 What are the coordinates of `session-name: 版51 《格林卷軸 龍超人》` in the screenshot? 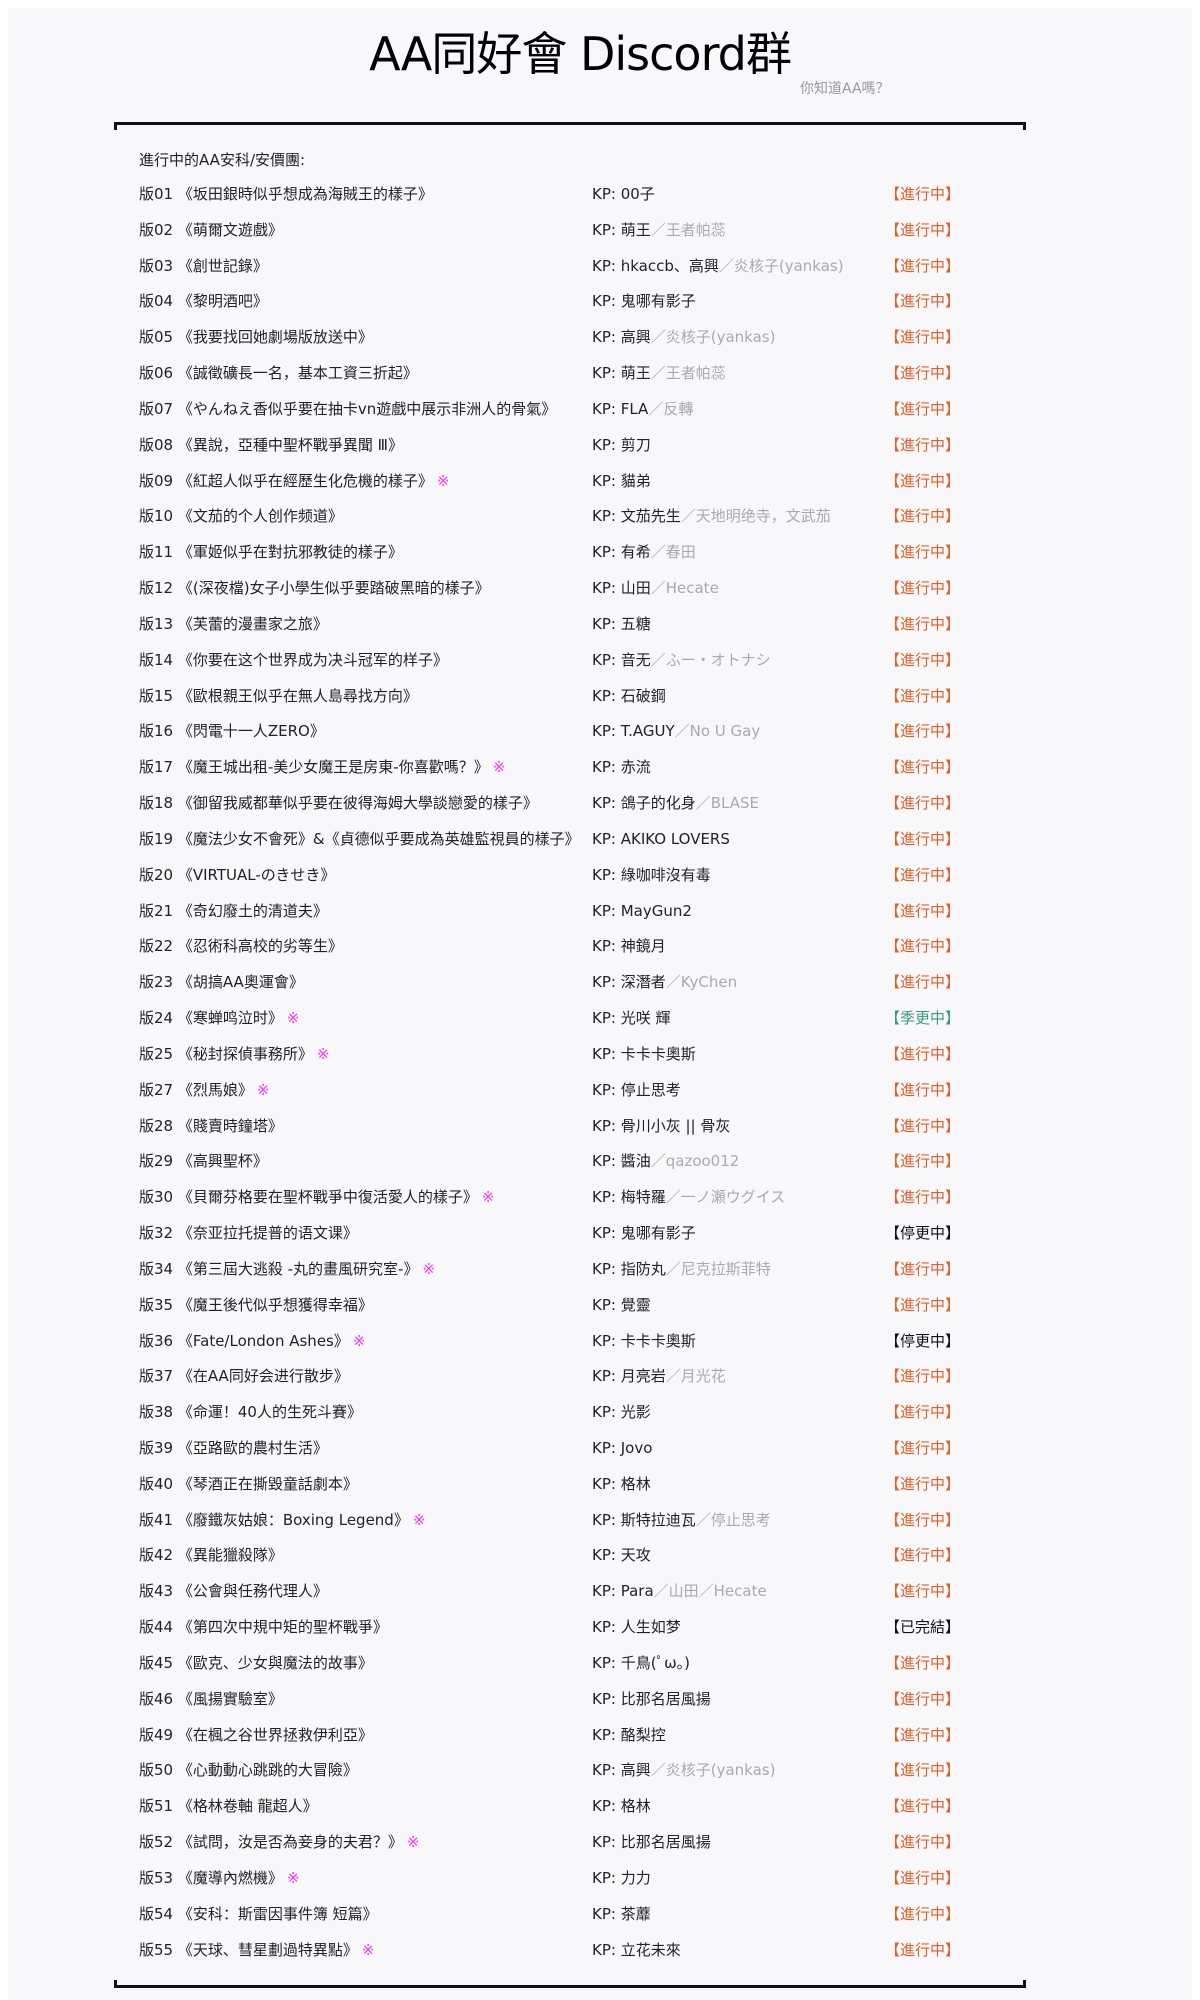 It's located at (228, 1806).